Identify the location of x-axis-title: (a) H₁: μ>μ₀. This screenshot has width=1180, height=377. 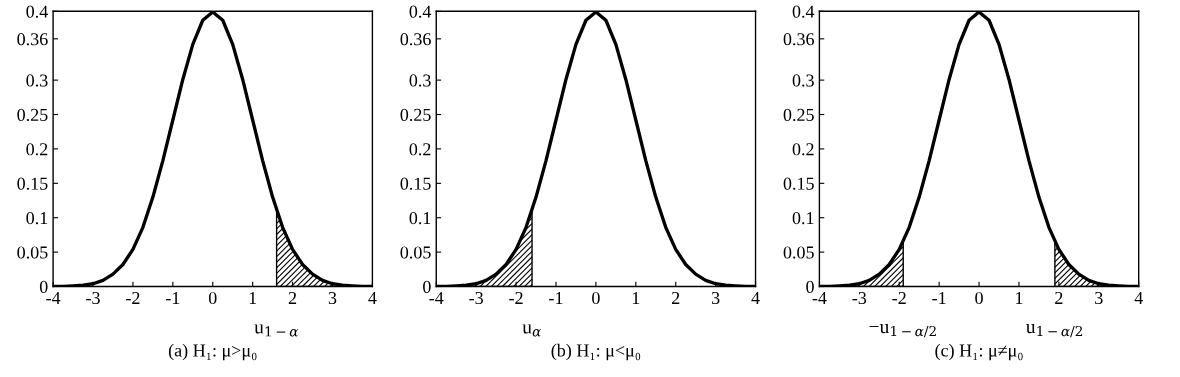
(212, 352).